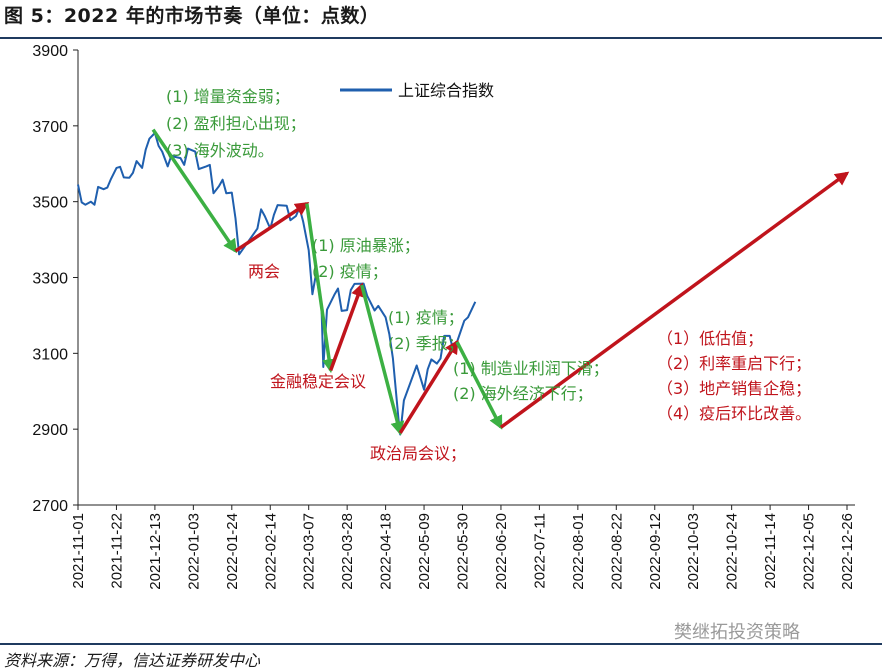 The image size is (882, 671). Describe the element at coordinates (220, 150) in the screenshot. I see `annotation-text: (3) 海外波动。` at that location.